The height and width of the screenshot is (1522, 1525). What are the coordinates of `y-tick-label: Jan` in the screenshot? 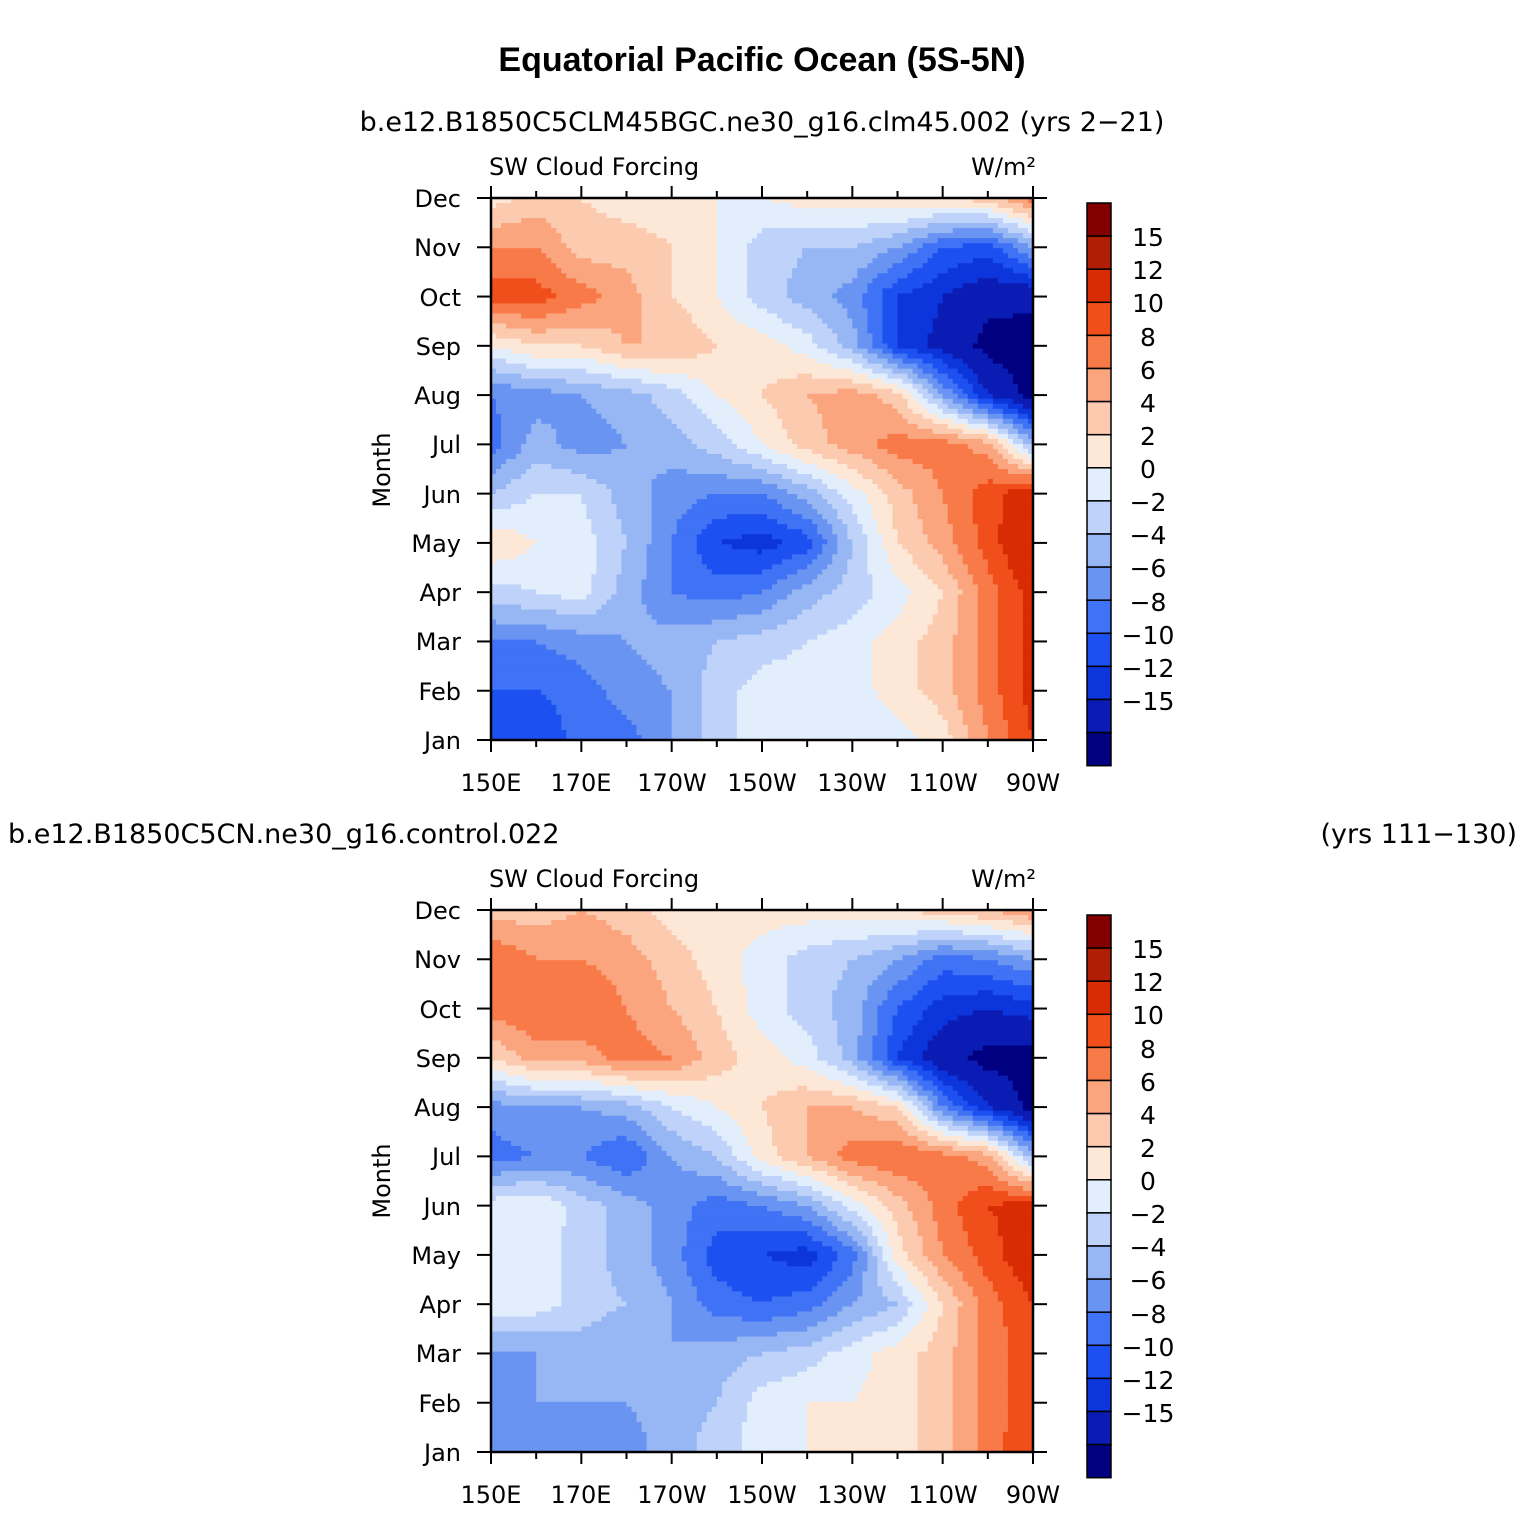 It's located at (441, 1453).